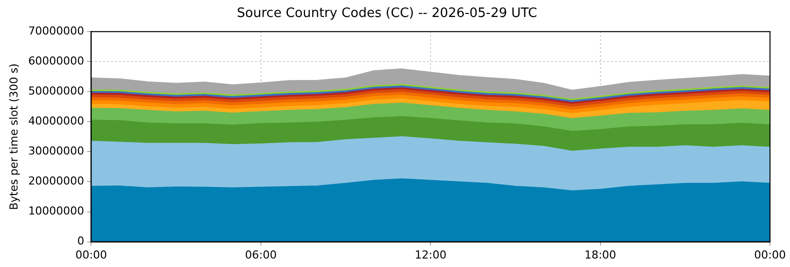  I want to click on y-tick-label: 50000000, so click(56, 91).